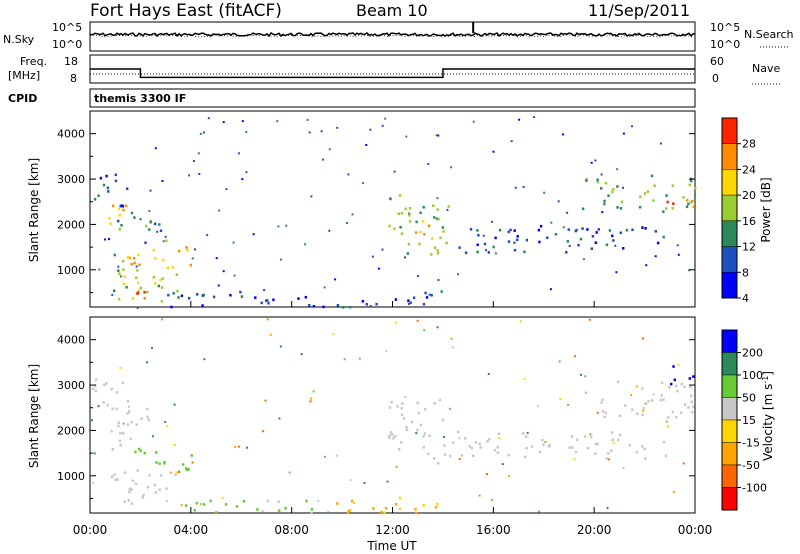 The image size is (800, 554). Describe the element at coordinates (639, 10) in the screenshot. I see `date-label: 11/Sep/2011` at that location.